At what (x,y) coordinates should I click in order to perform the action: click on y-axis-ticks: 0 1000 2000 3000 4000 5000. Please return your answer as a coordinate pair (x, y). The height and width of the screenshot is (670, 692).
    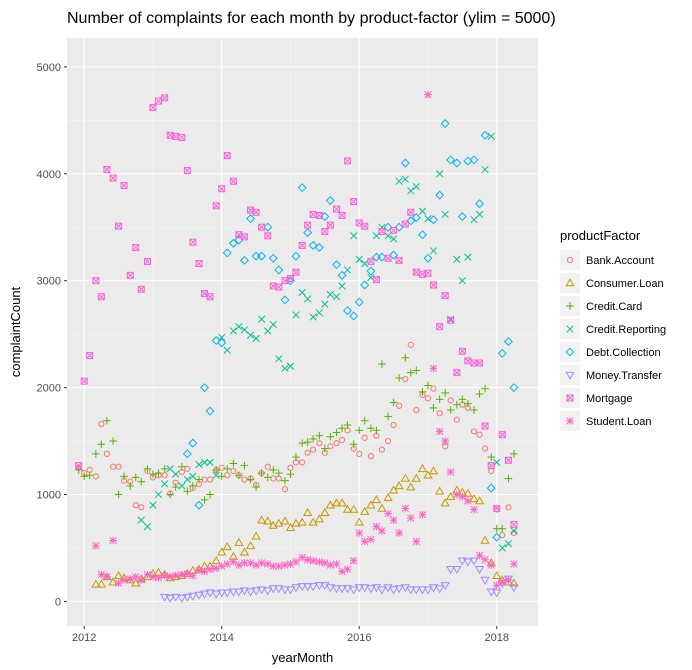
    Looking at the image, I should click on (52, 335).